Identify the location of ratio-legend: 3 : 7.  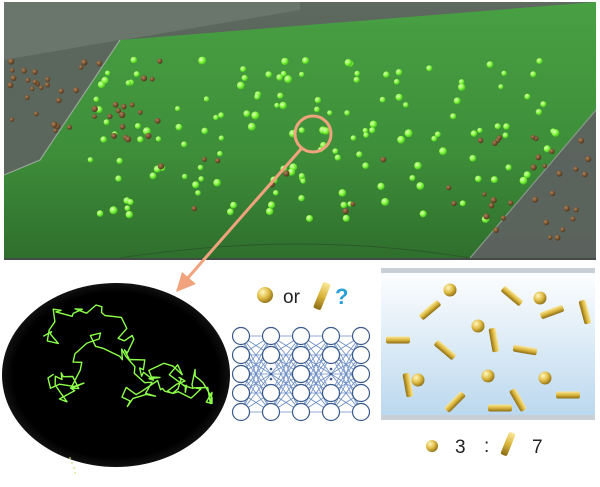
(484, 445).